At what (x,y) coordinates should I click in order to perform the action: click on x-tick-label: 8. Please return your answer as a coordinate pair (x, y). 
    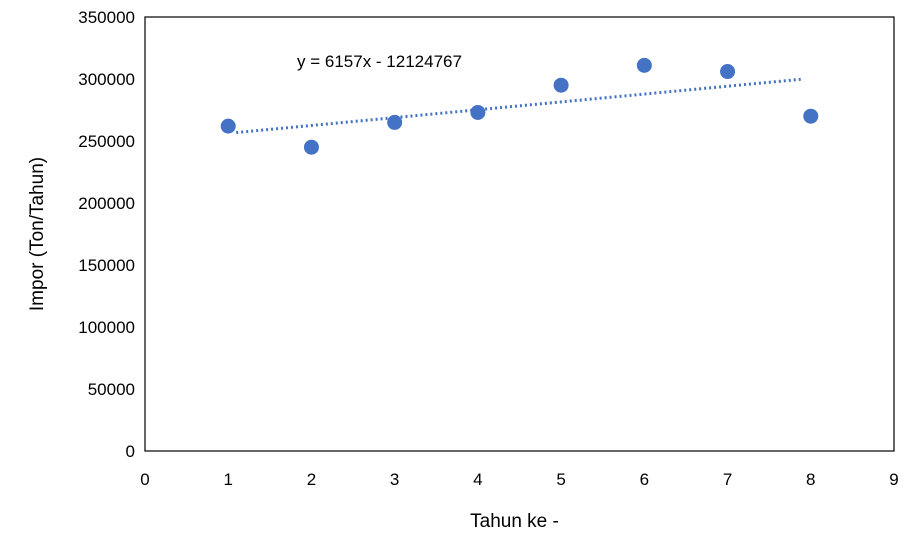
    Looking at the image, I should click on (810, 479).